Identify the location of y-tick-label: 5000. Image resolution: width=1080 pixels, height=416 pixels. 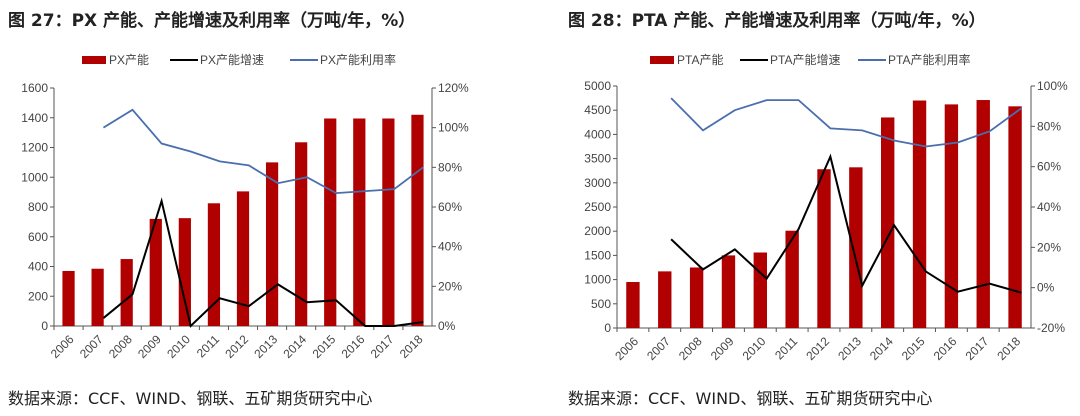
(597, 86).